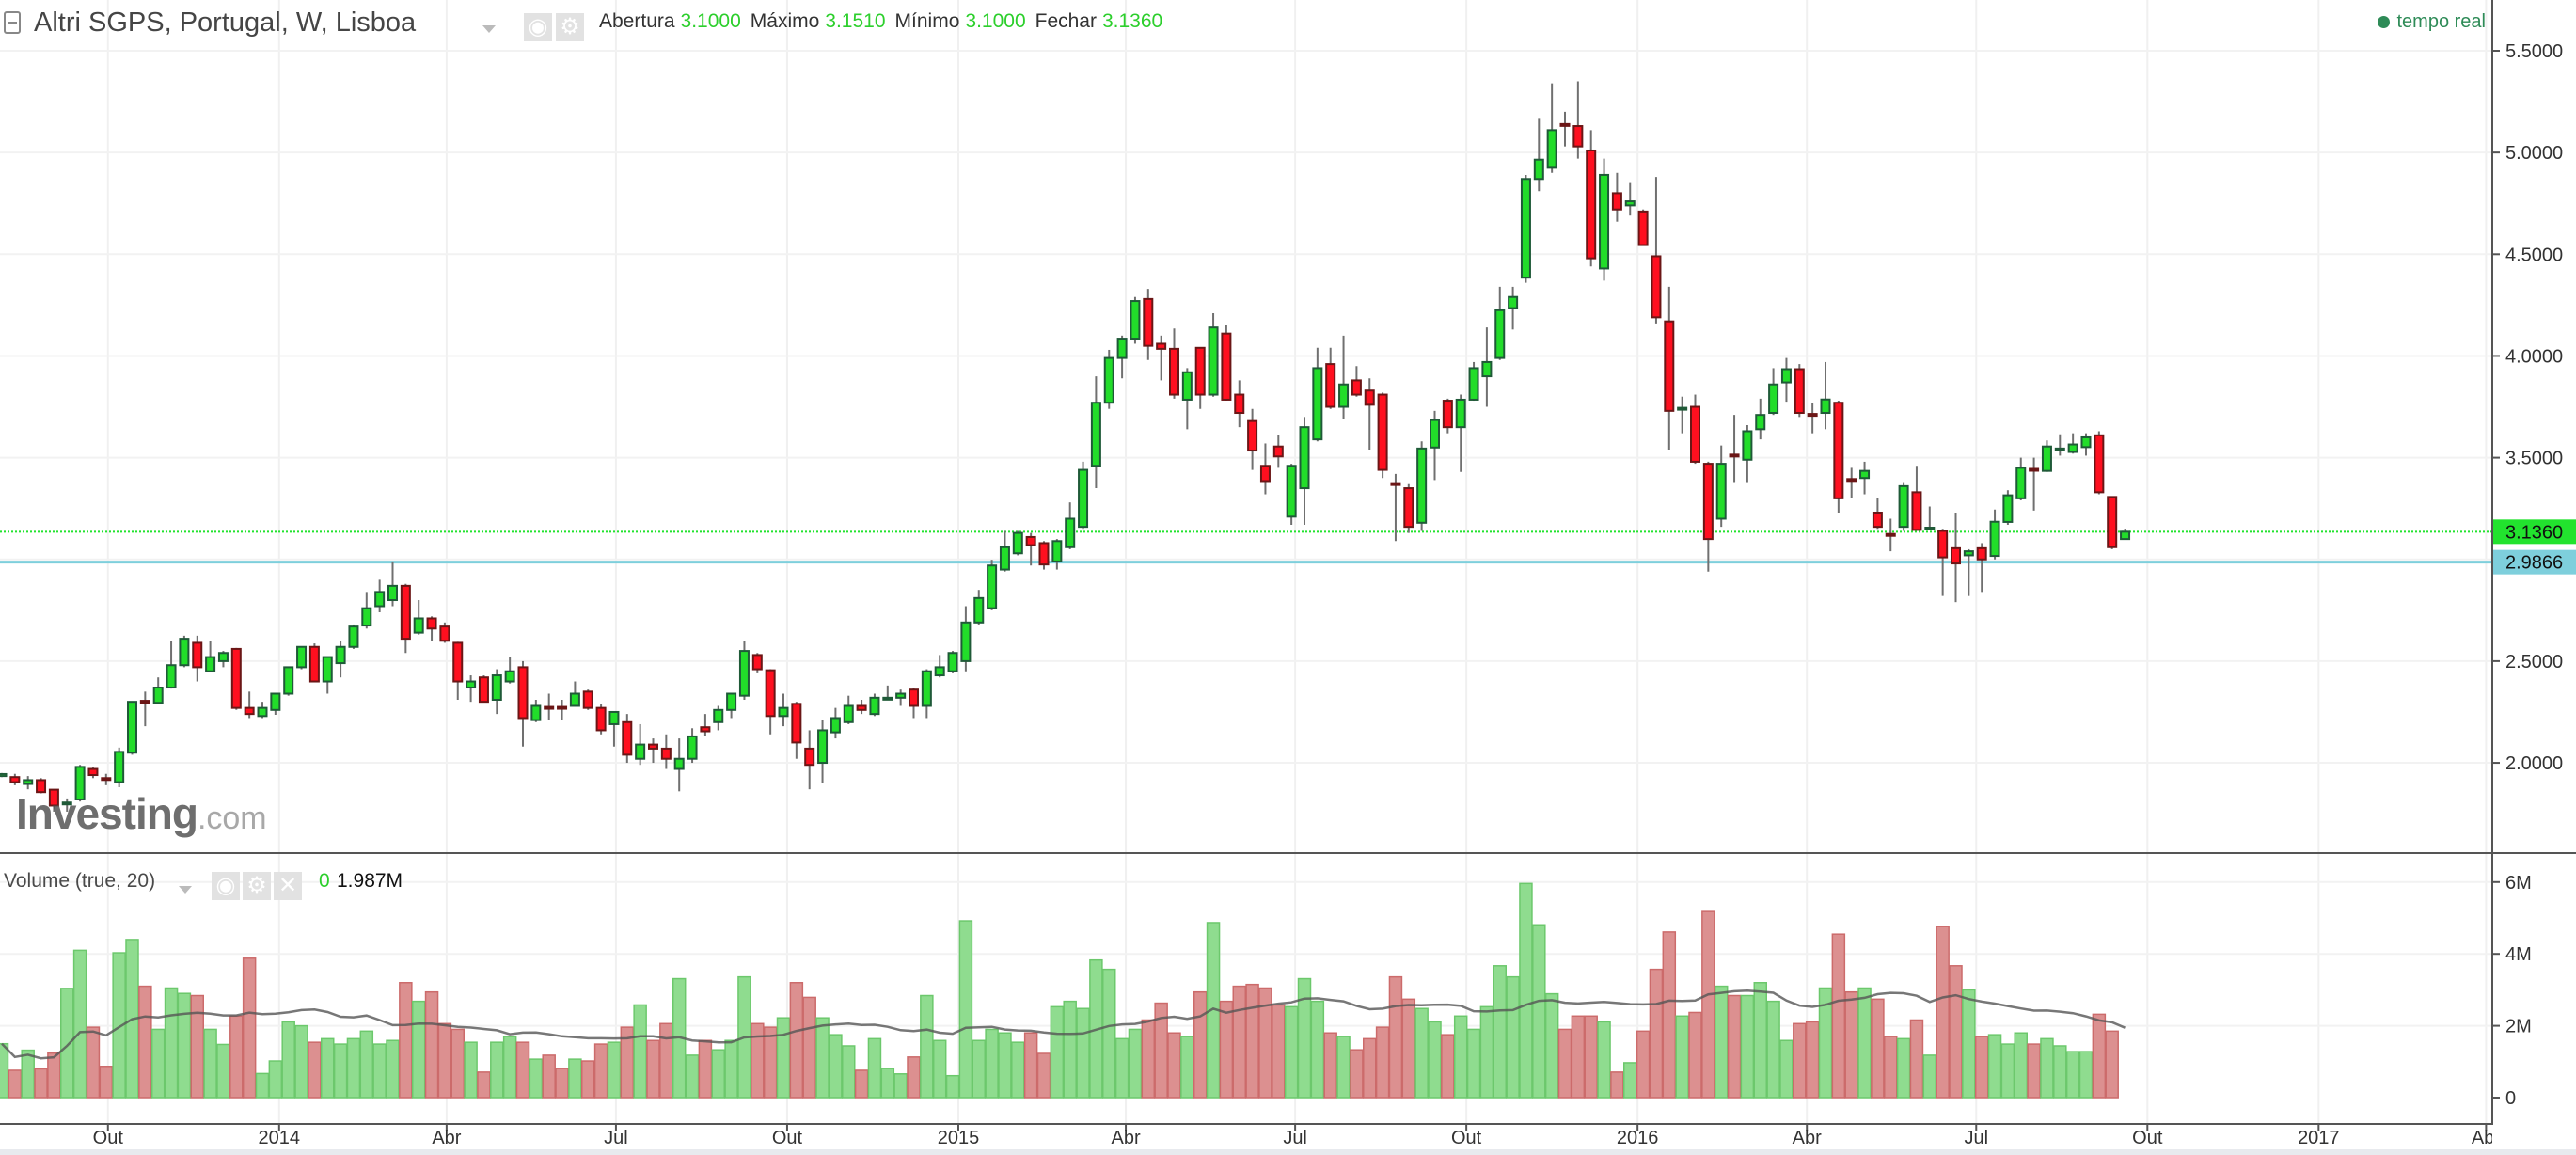  I want to click on price-level-label-box, so click(2534, 532).